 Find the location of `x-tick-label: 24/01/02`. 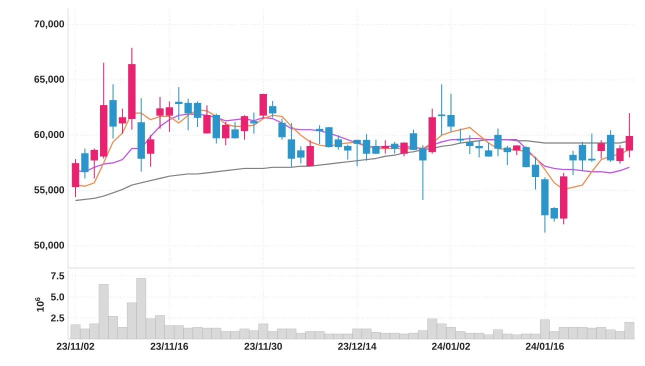

x-tick-label: 24/01/02 is located at coordinates (451, 346).